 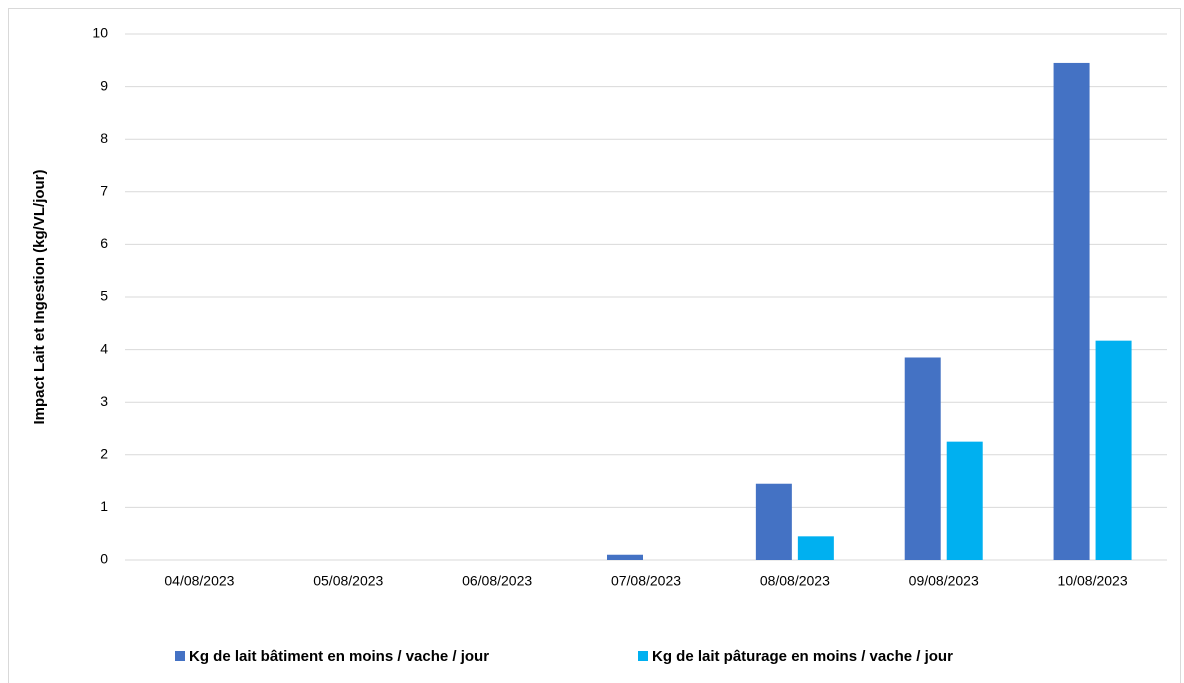 I want to click on y-tick-label: 1, so click(x=104, y=506).